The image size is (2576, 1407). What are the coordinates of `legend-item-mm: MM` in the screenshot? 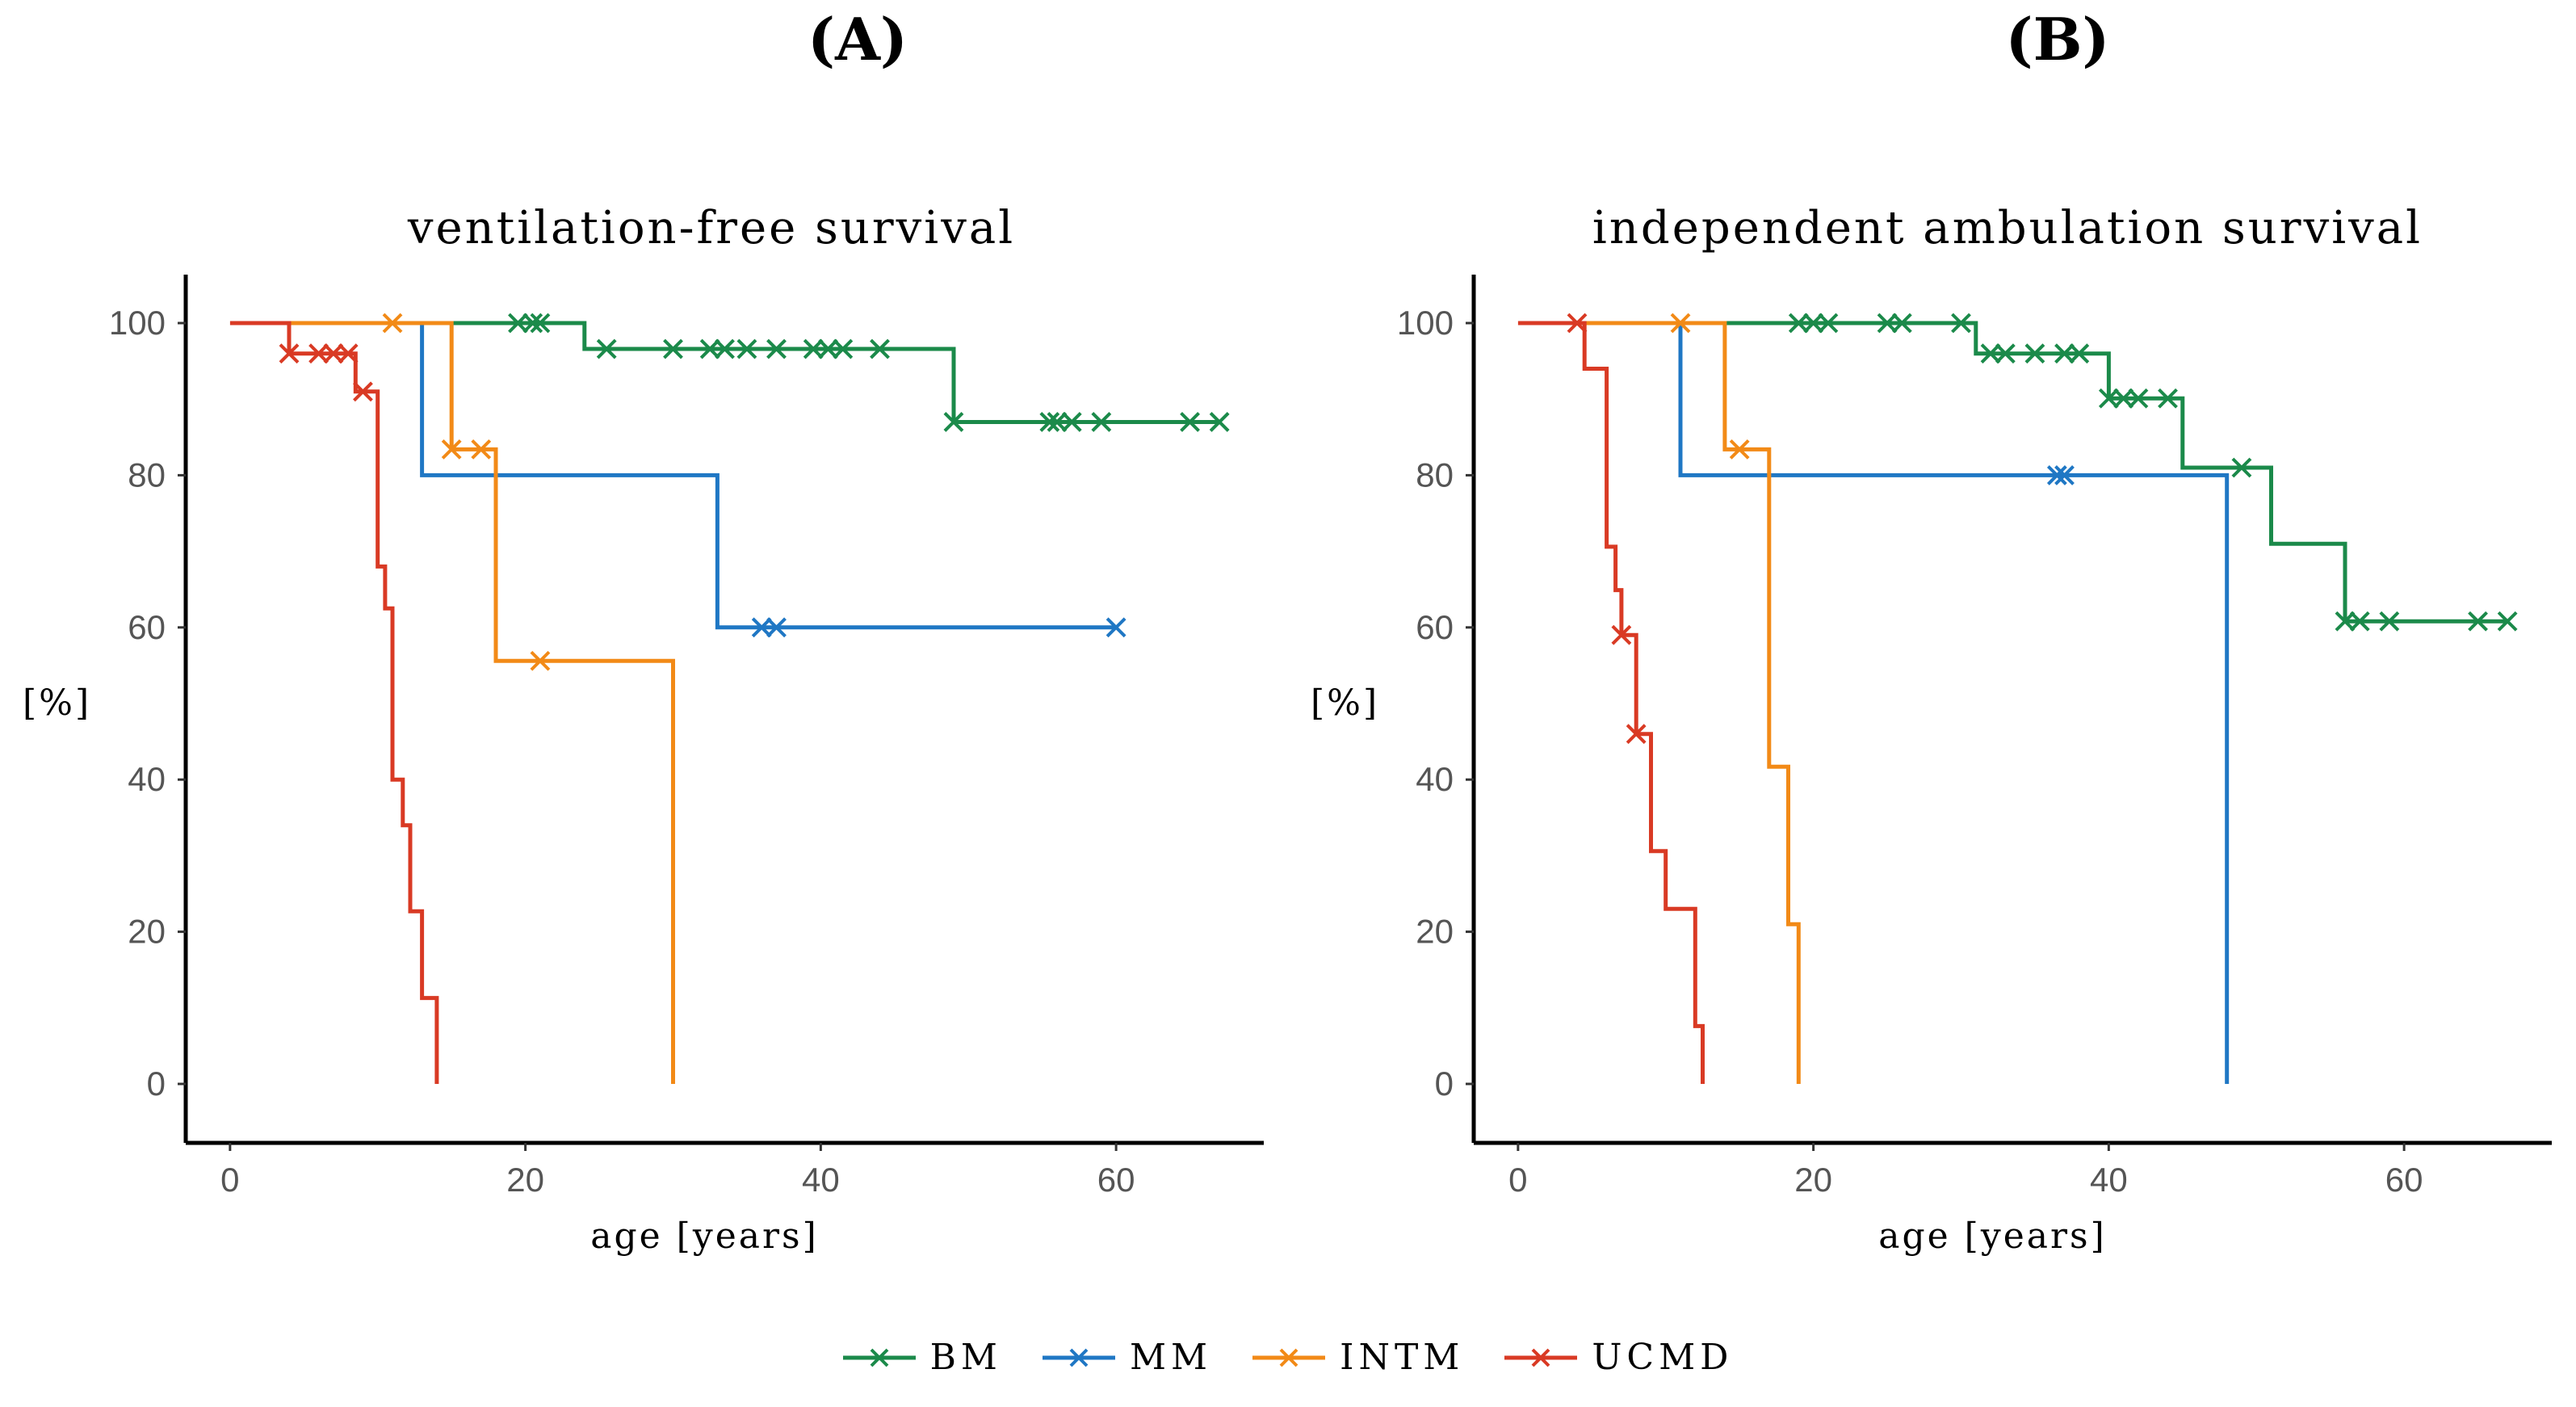 It's located at (1127, 1357).